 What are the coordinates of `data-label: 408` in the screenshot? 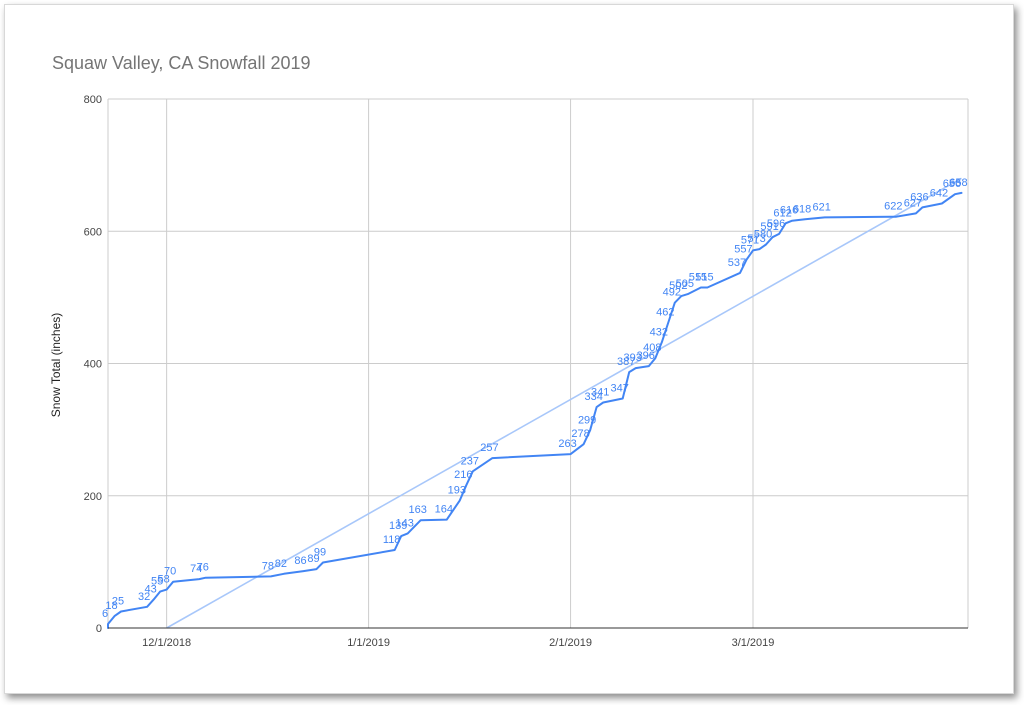 It's located at (652, 348).